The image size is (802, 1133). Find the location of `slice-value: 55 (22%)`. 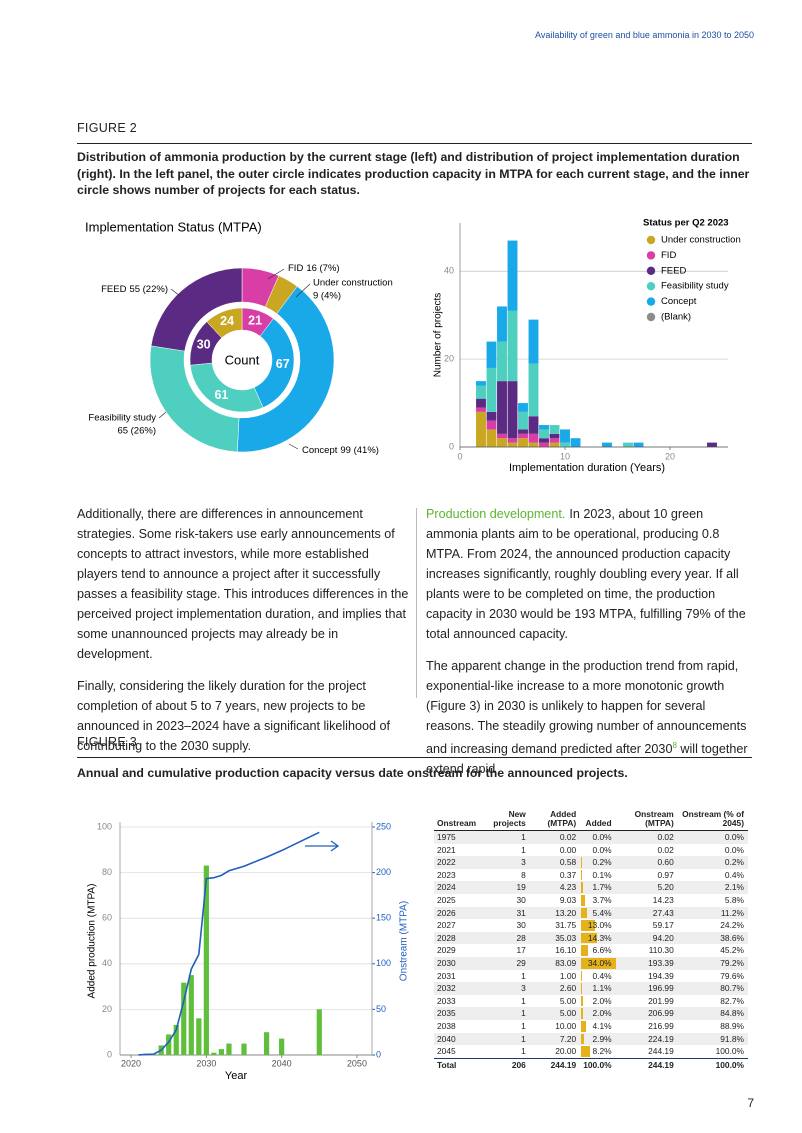

slice-value: 55 (22%) is located at coordinates (148, 289).